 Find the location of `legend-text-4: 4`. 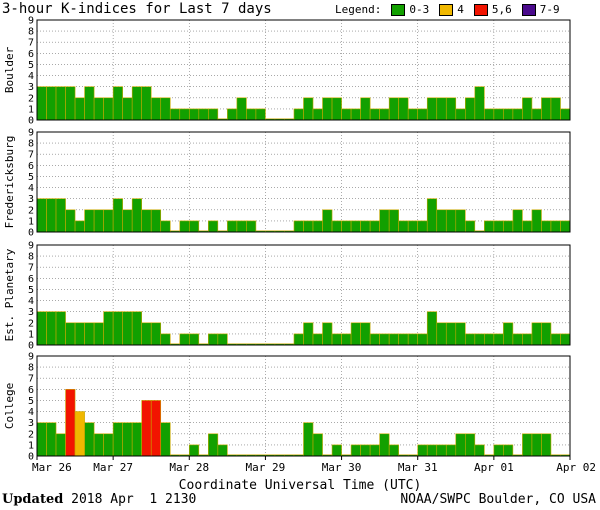

legend-text-4: 4 is located at coordinates (460, 9).